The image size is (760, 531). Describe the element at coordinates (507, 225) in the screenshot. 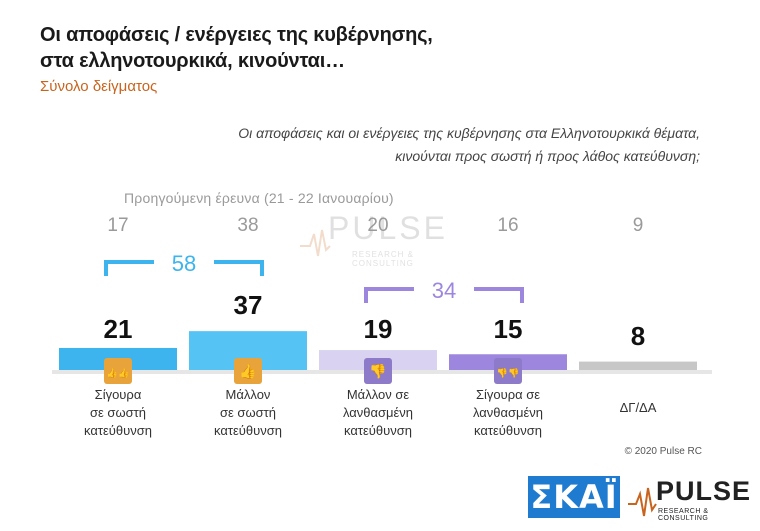

I see `previous-value-label-4: 16` at that location.